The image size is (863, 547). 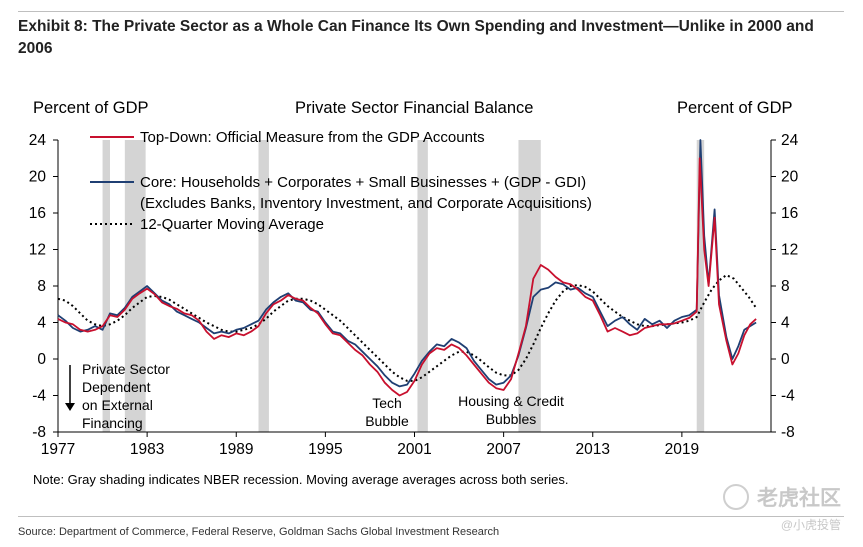 I want to click on x-tick-label: 2013, so click(x=593, y=449).